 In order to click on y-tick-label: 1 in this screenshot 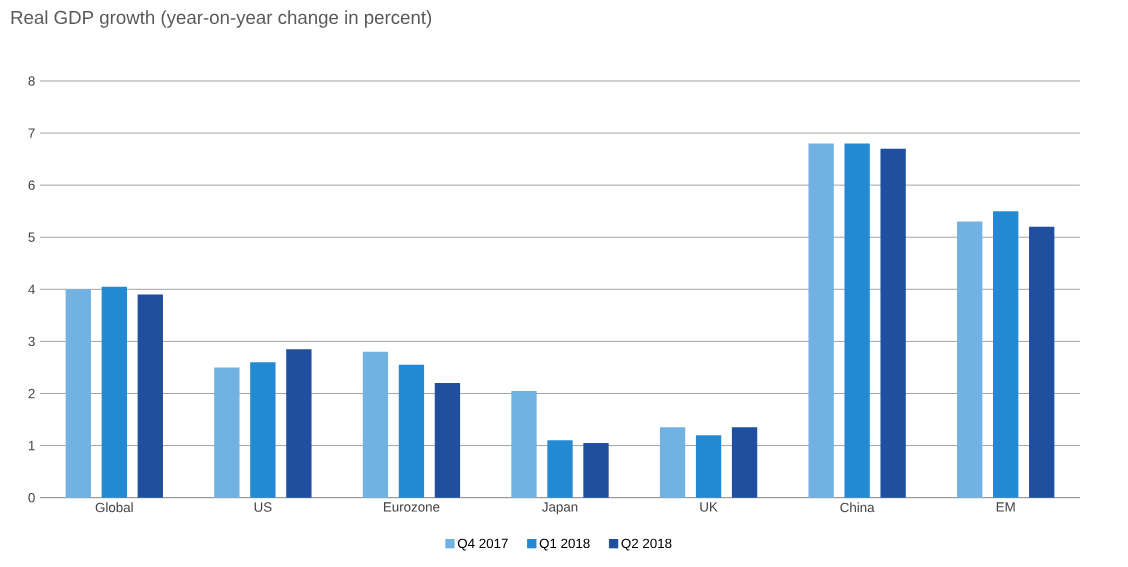, I will do `click(31, 445)`.